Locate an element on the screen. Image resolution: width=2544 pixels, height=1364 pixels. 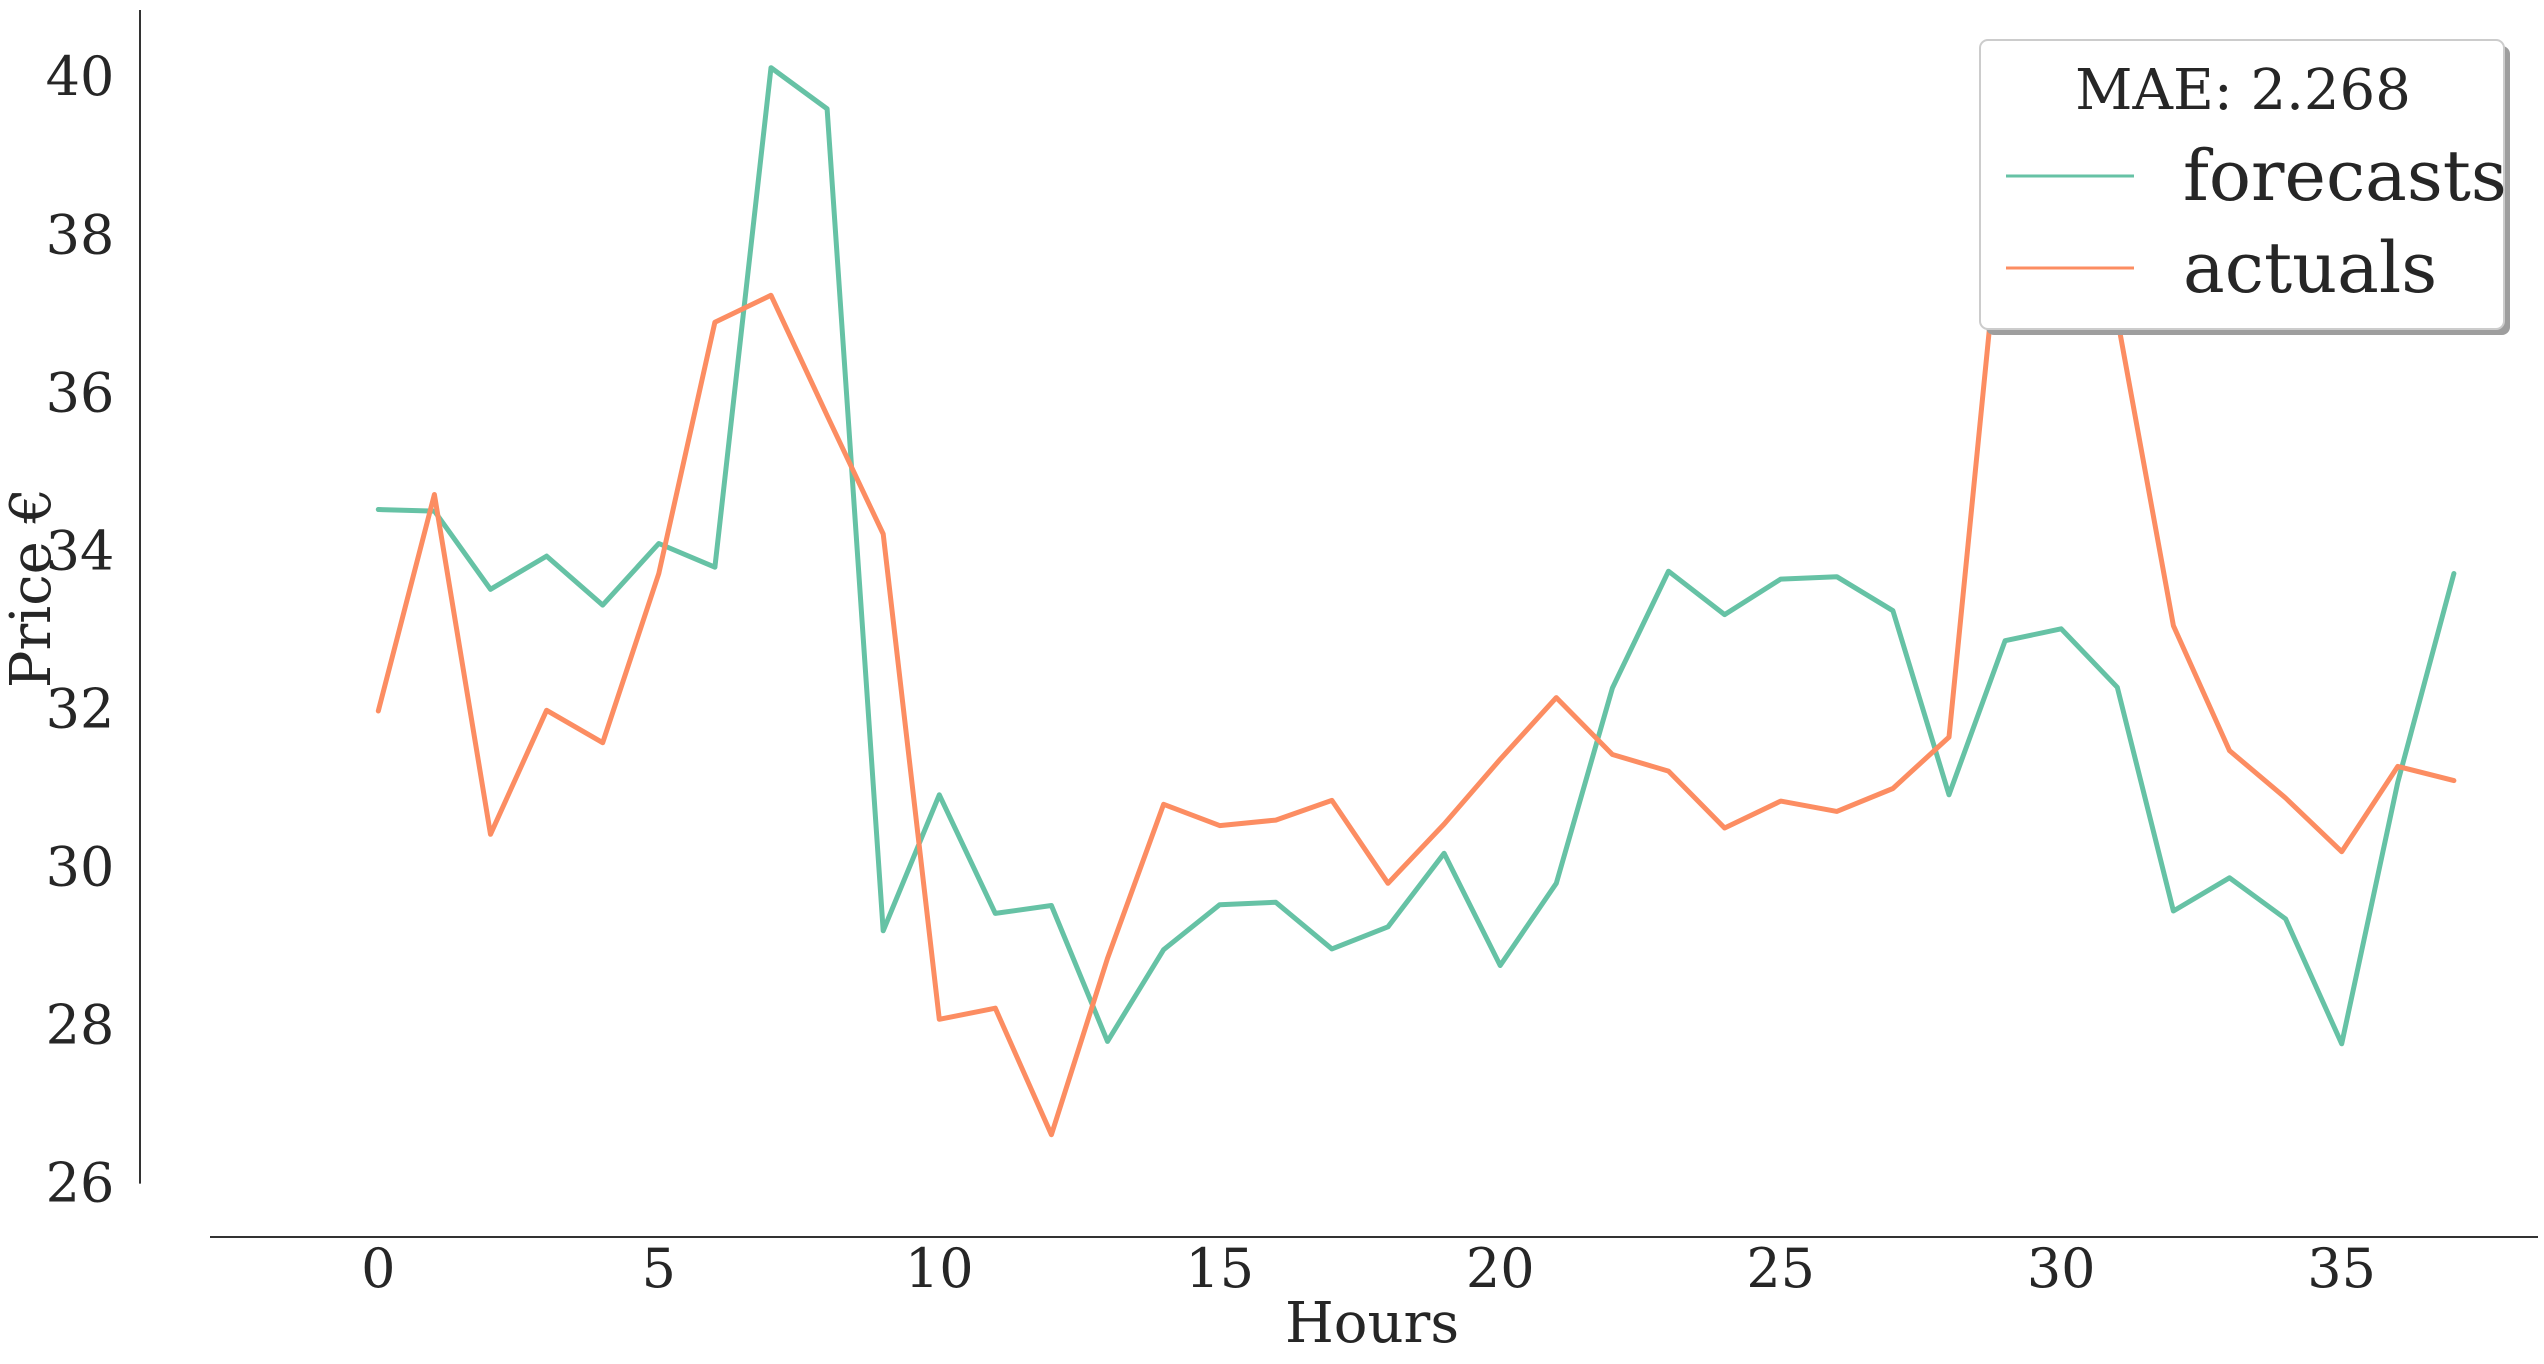
legend-box is located at coordinates (2242, 184).